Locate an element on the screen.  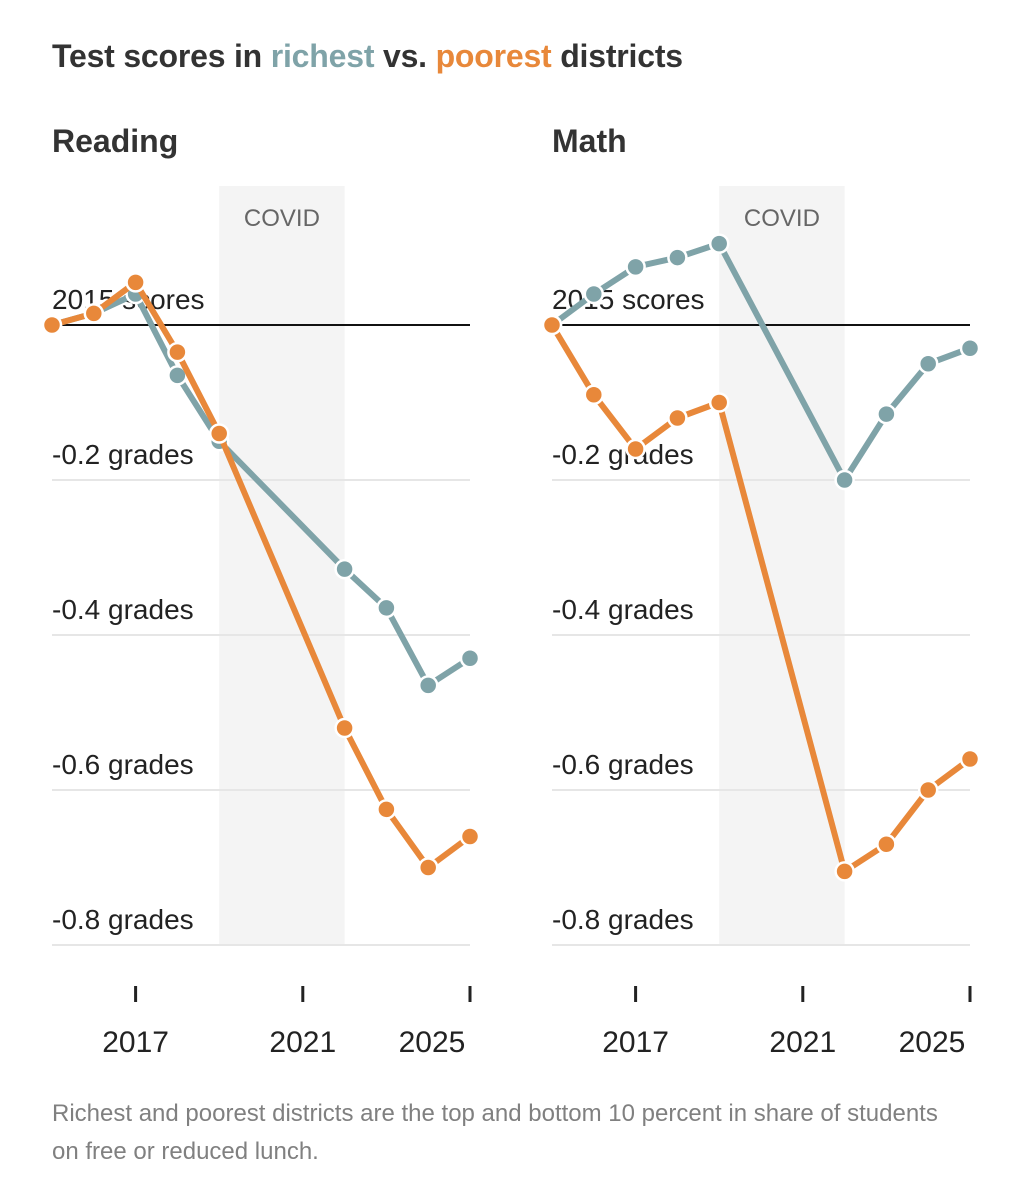
panel-title: Reading is located at coordinates (115, 141).